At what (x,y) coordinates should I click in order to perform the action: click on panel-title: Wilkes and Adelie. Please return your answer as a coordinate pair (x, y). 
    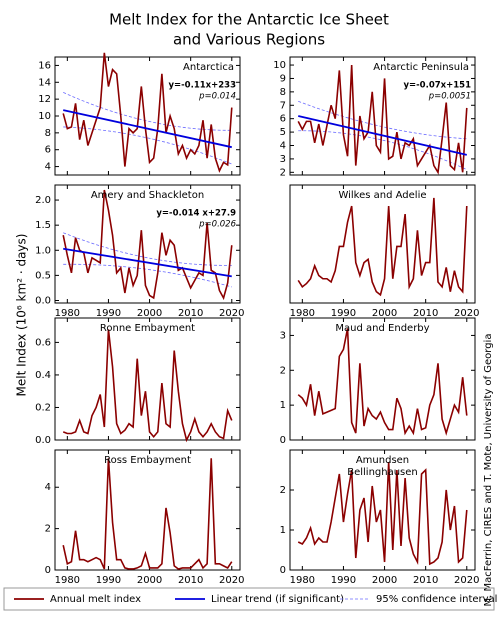
    Looking at the image, I should click on (382, 195).